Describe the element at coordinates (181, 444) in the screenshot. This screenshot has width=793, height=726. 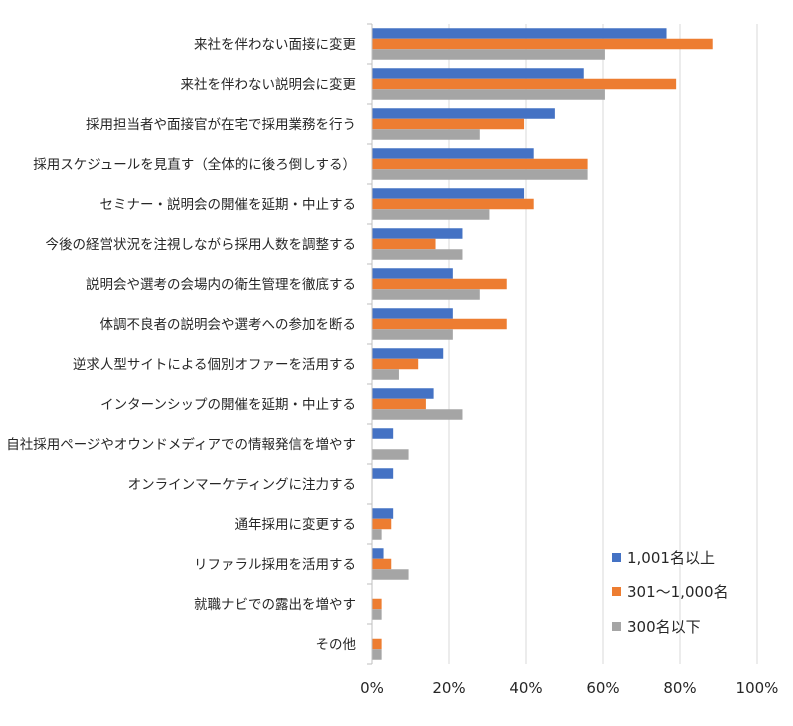
I see `category-label: 自社採用ページやオウンドメディアでの情報発信を増やす` at that location.